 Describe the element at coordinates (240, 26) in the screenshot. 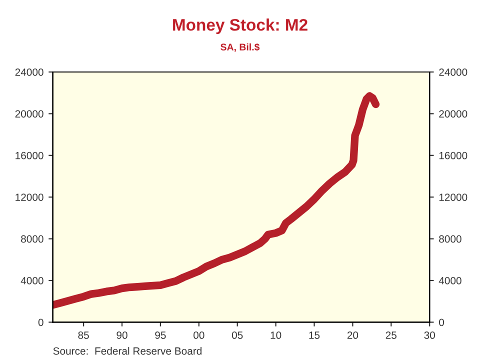

I see `chart-title: Money Stock: M2` at that location.